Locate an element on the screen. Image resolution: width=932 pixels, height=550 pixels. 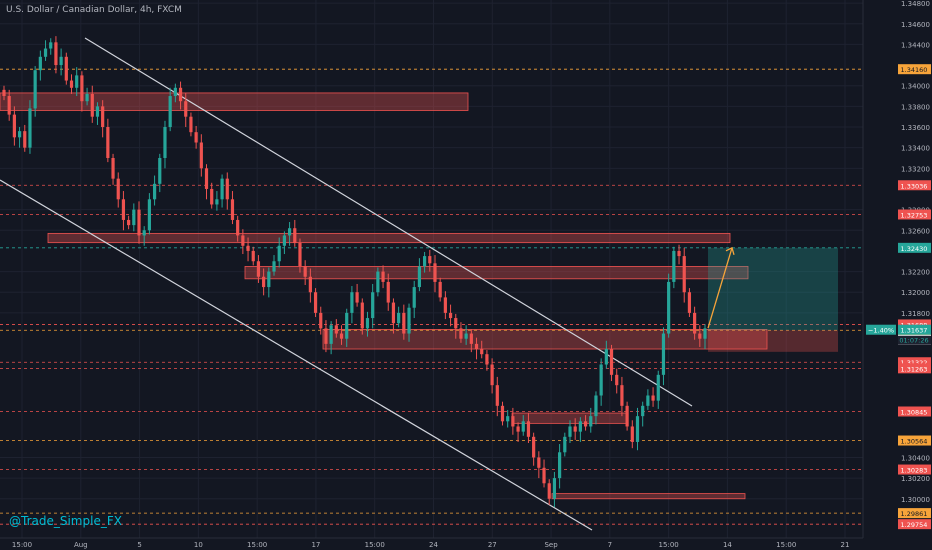
price-level-label-text: 1.32753 is located at coordinates (914, 215).